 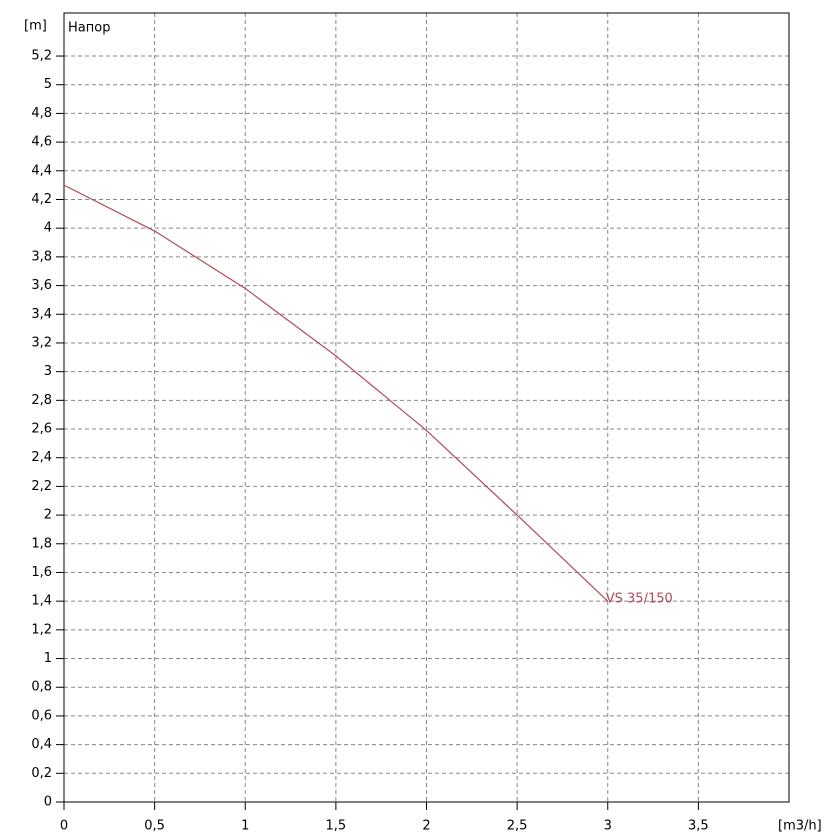 I want to click on x-tick-label: 2,5, so click(x=517, y=826).